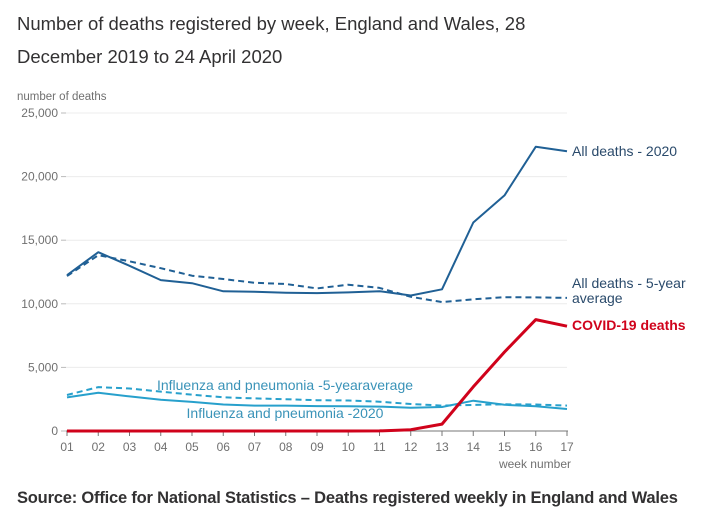 The width and height of the screenshot is (723, 521). I want to click on x-tick-label: 13, so click(442, 447).